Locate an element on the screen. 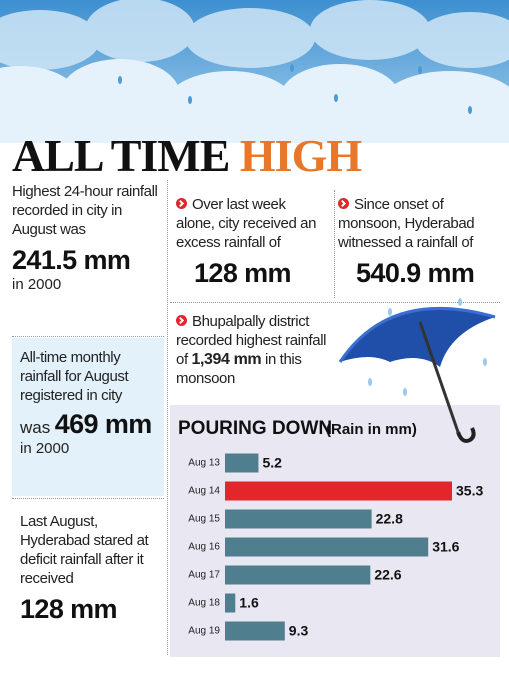 The image size is (509, 677). headline: ALL TIME HIGH is located at coordinates (187, 156).